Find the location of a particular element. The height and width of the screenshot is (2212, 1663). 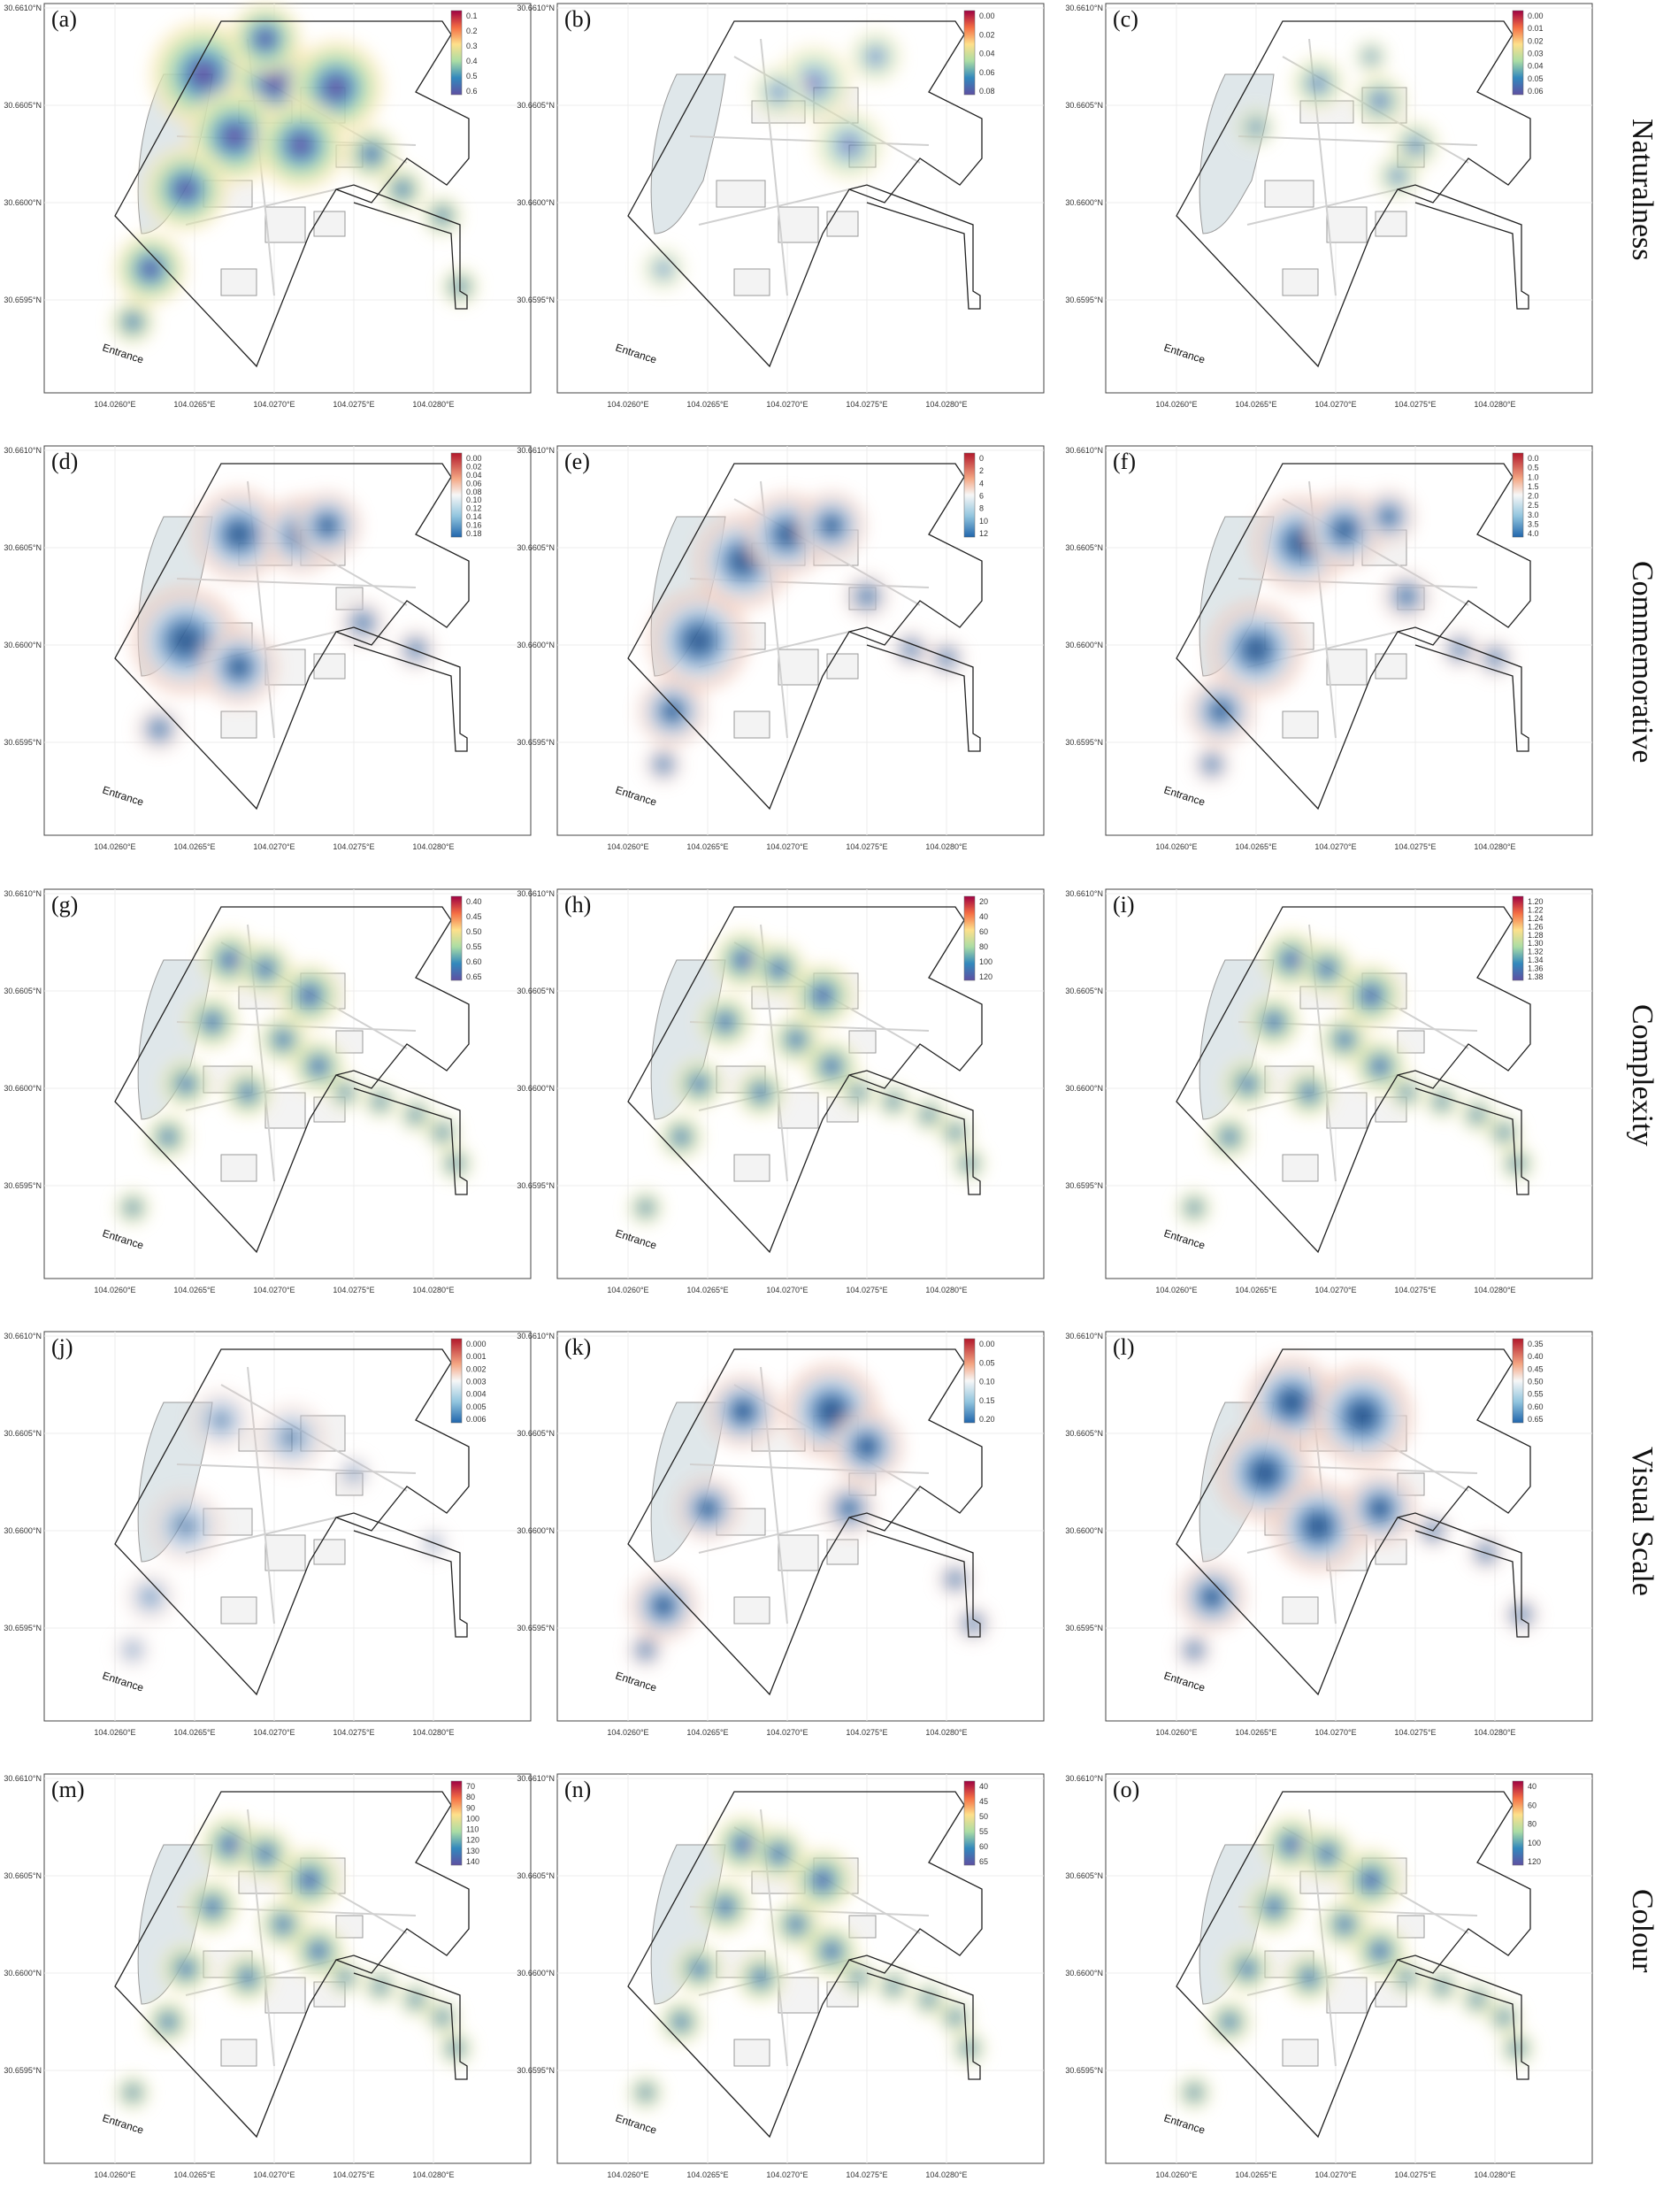

legend-tick-label: 0.08 is located at coordinates (987, 91).